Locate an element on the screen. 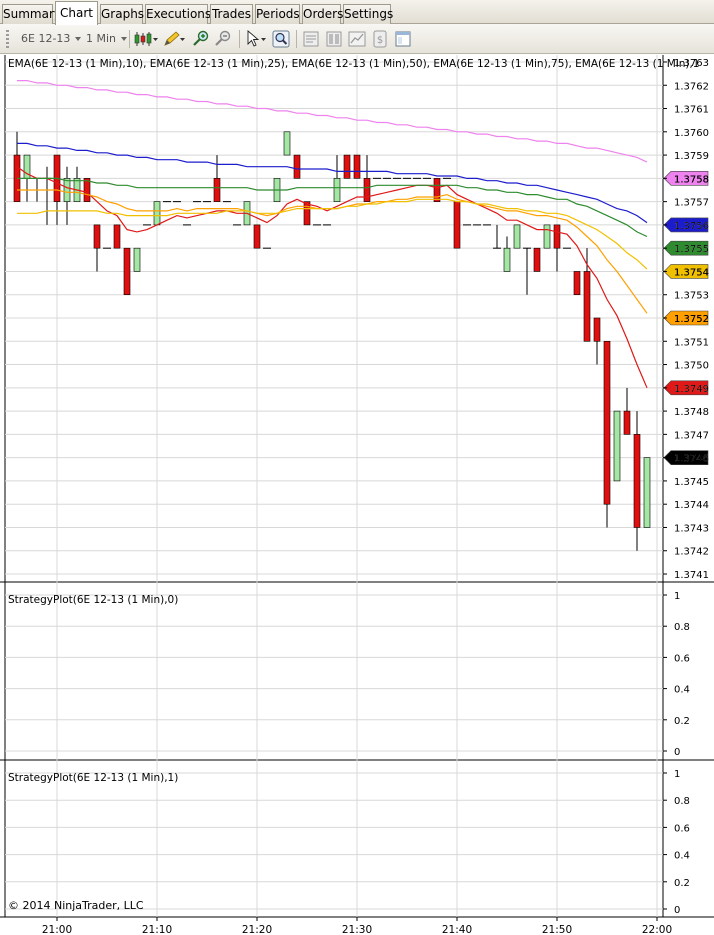  price-tick-label: 1.3749 is located at coordinates (691, 389).